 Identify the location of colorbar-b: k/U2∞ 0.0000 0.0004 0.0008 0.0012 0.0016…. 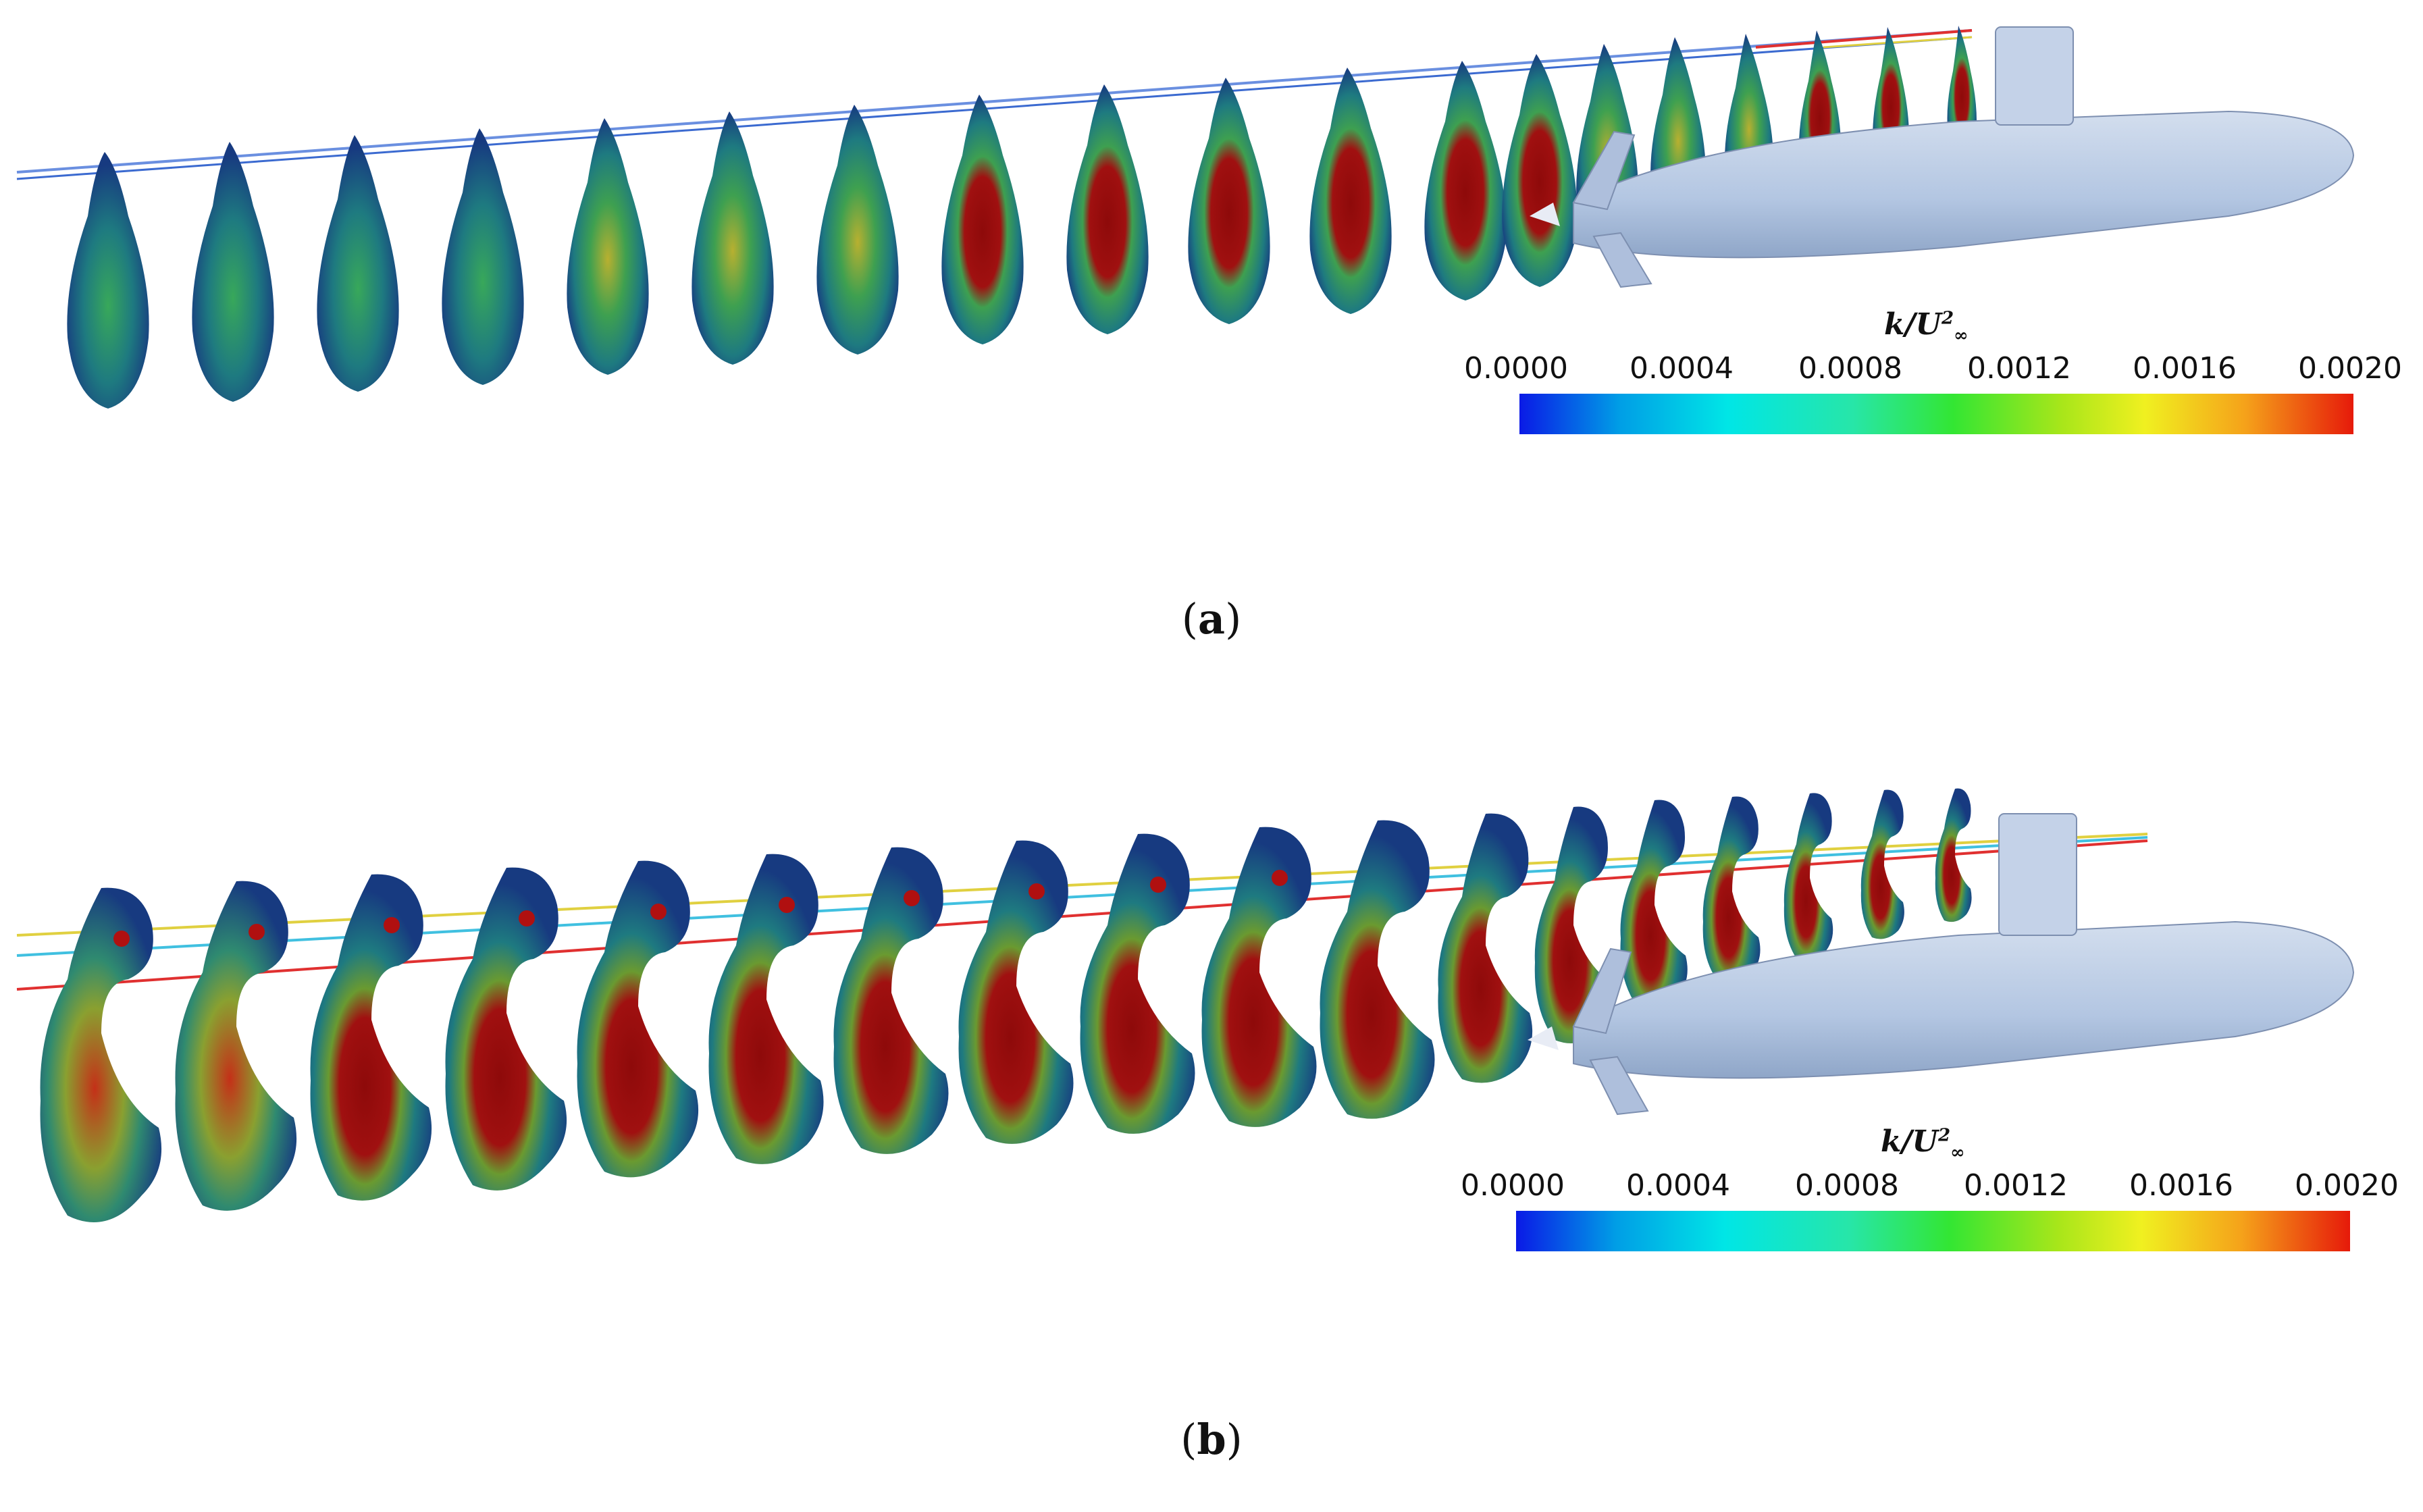
(1927, 1195).